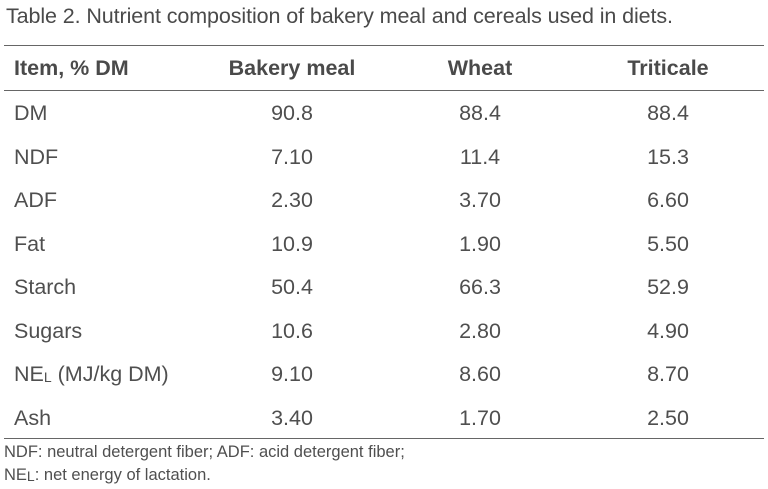 The image size is (768, 489). What do you see at coordinates (292, 200) in the screenshot?
I see `cell-bakery-meal: 2.30` at bounding box center [292, 200].